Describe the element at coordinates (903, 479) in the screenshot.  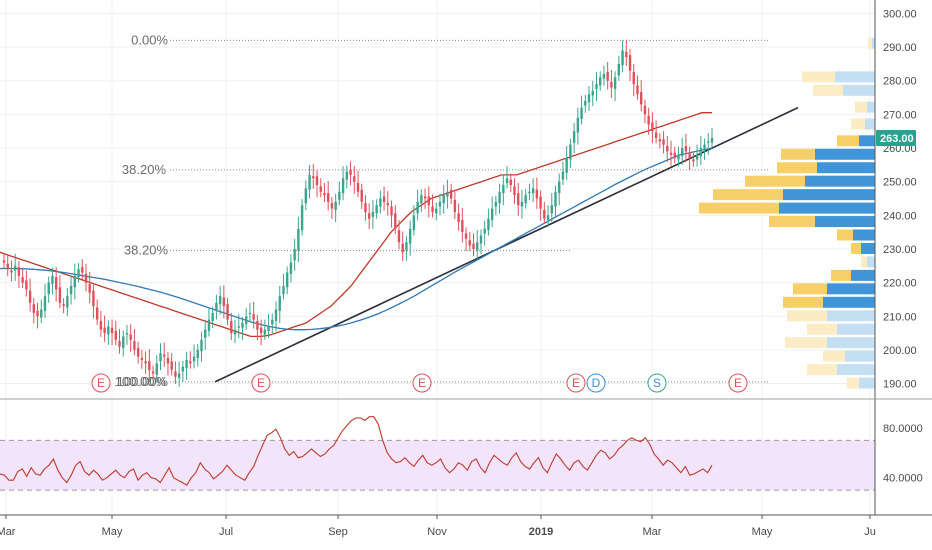
I see `rsi-tick-label: 40.0000` at that location.